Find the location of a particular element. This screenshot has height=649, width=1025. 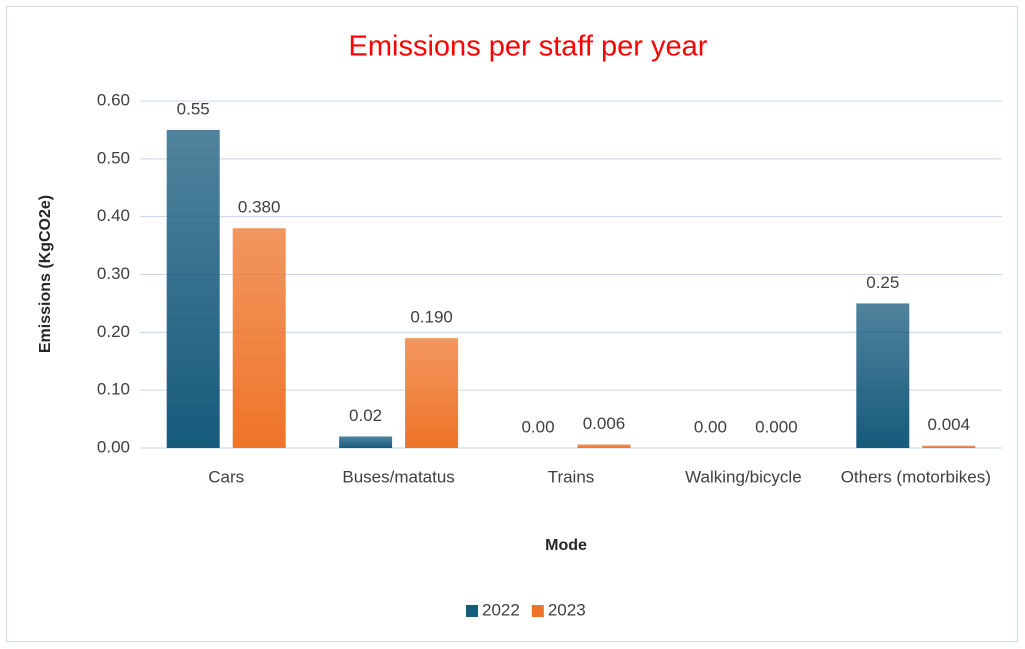

data-label: 0.000 is located at coordinates (776, 426).